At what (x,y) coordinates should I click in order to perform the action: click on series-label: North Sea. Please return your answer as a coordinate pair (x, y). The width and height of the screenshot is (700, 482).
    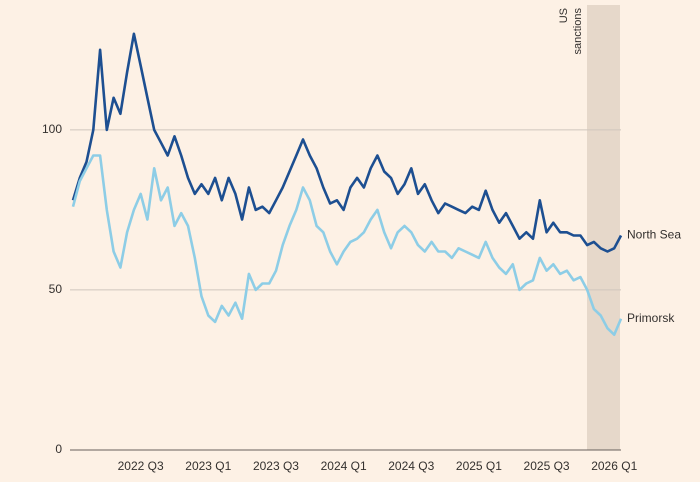
    Looking at the image, I should click on (654, 235).